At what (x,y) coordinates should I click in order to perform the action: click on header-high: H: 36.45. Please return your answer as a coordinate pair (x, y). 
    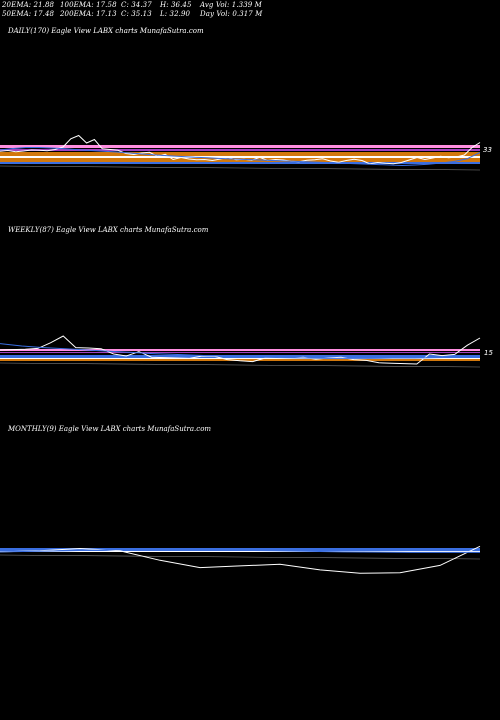
    Looking at the image, I should click on (176, 5).